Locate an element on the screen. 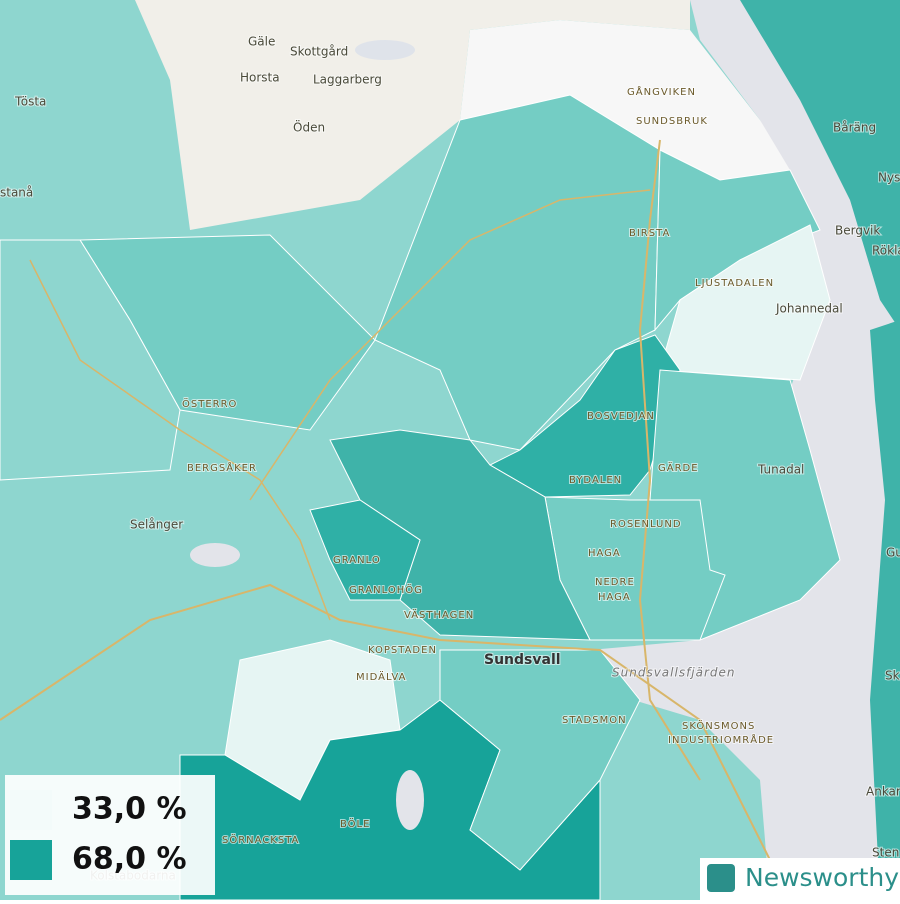 This screenshot has height=904, width=900. place-label: Gu is located at coordinates (893, 553).